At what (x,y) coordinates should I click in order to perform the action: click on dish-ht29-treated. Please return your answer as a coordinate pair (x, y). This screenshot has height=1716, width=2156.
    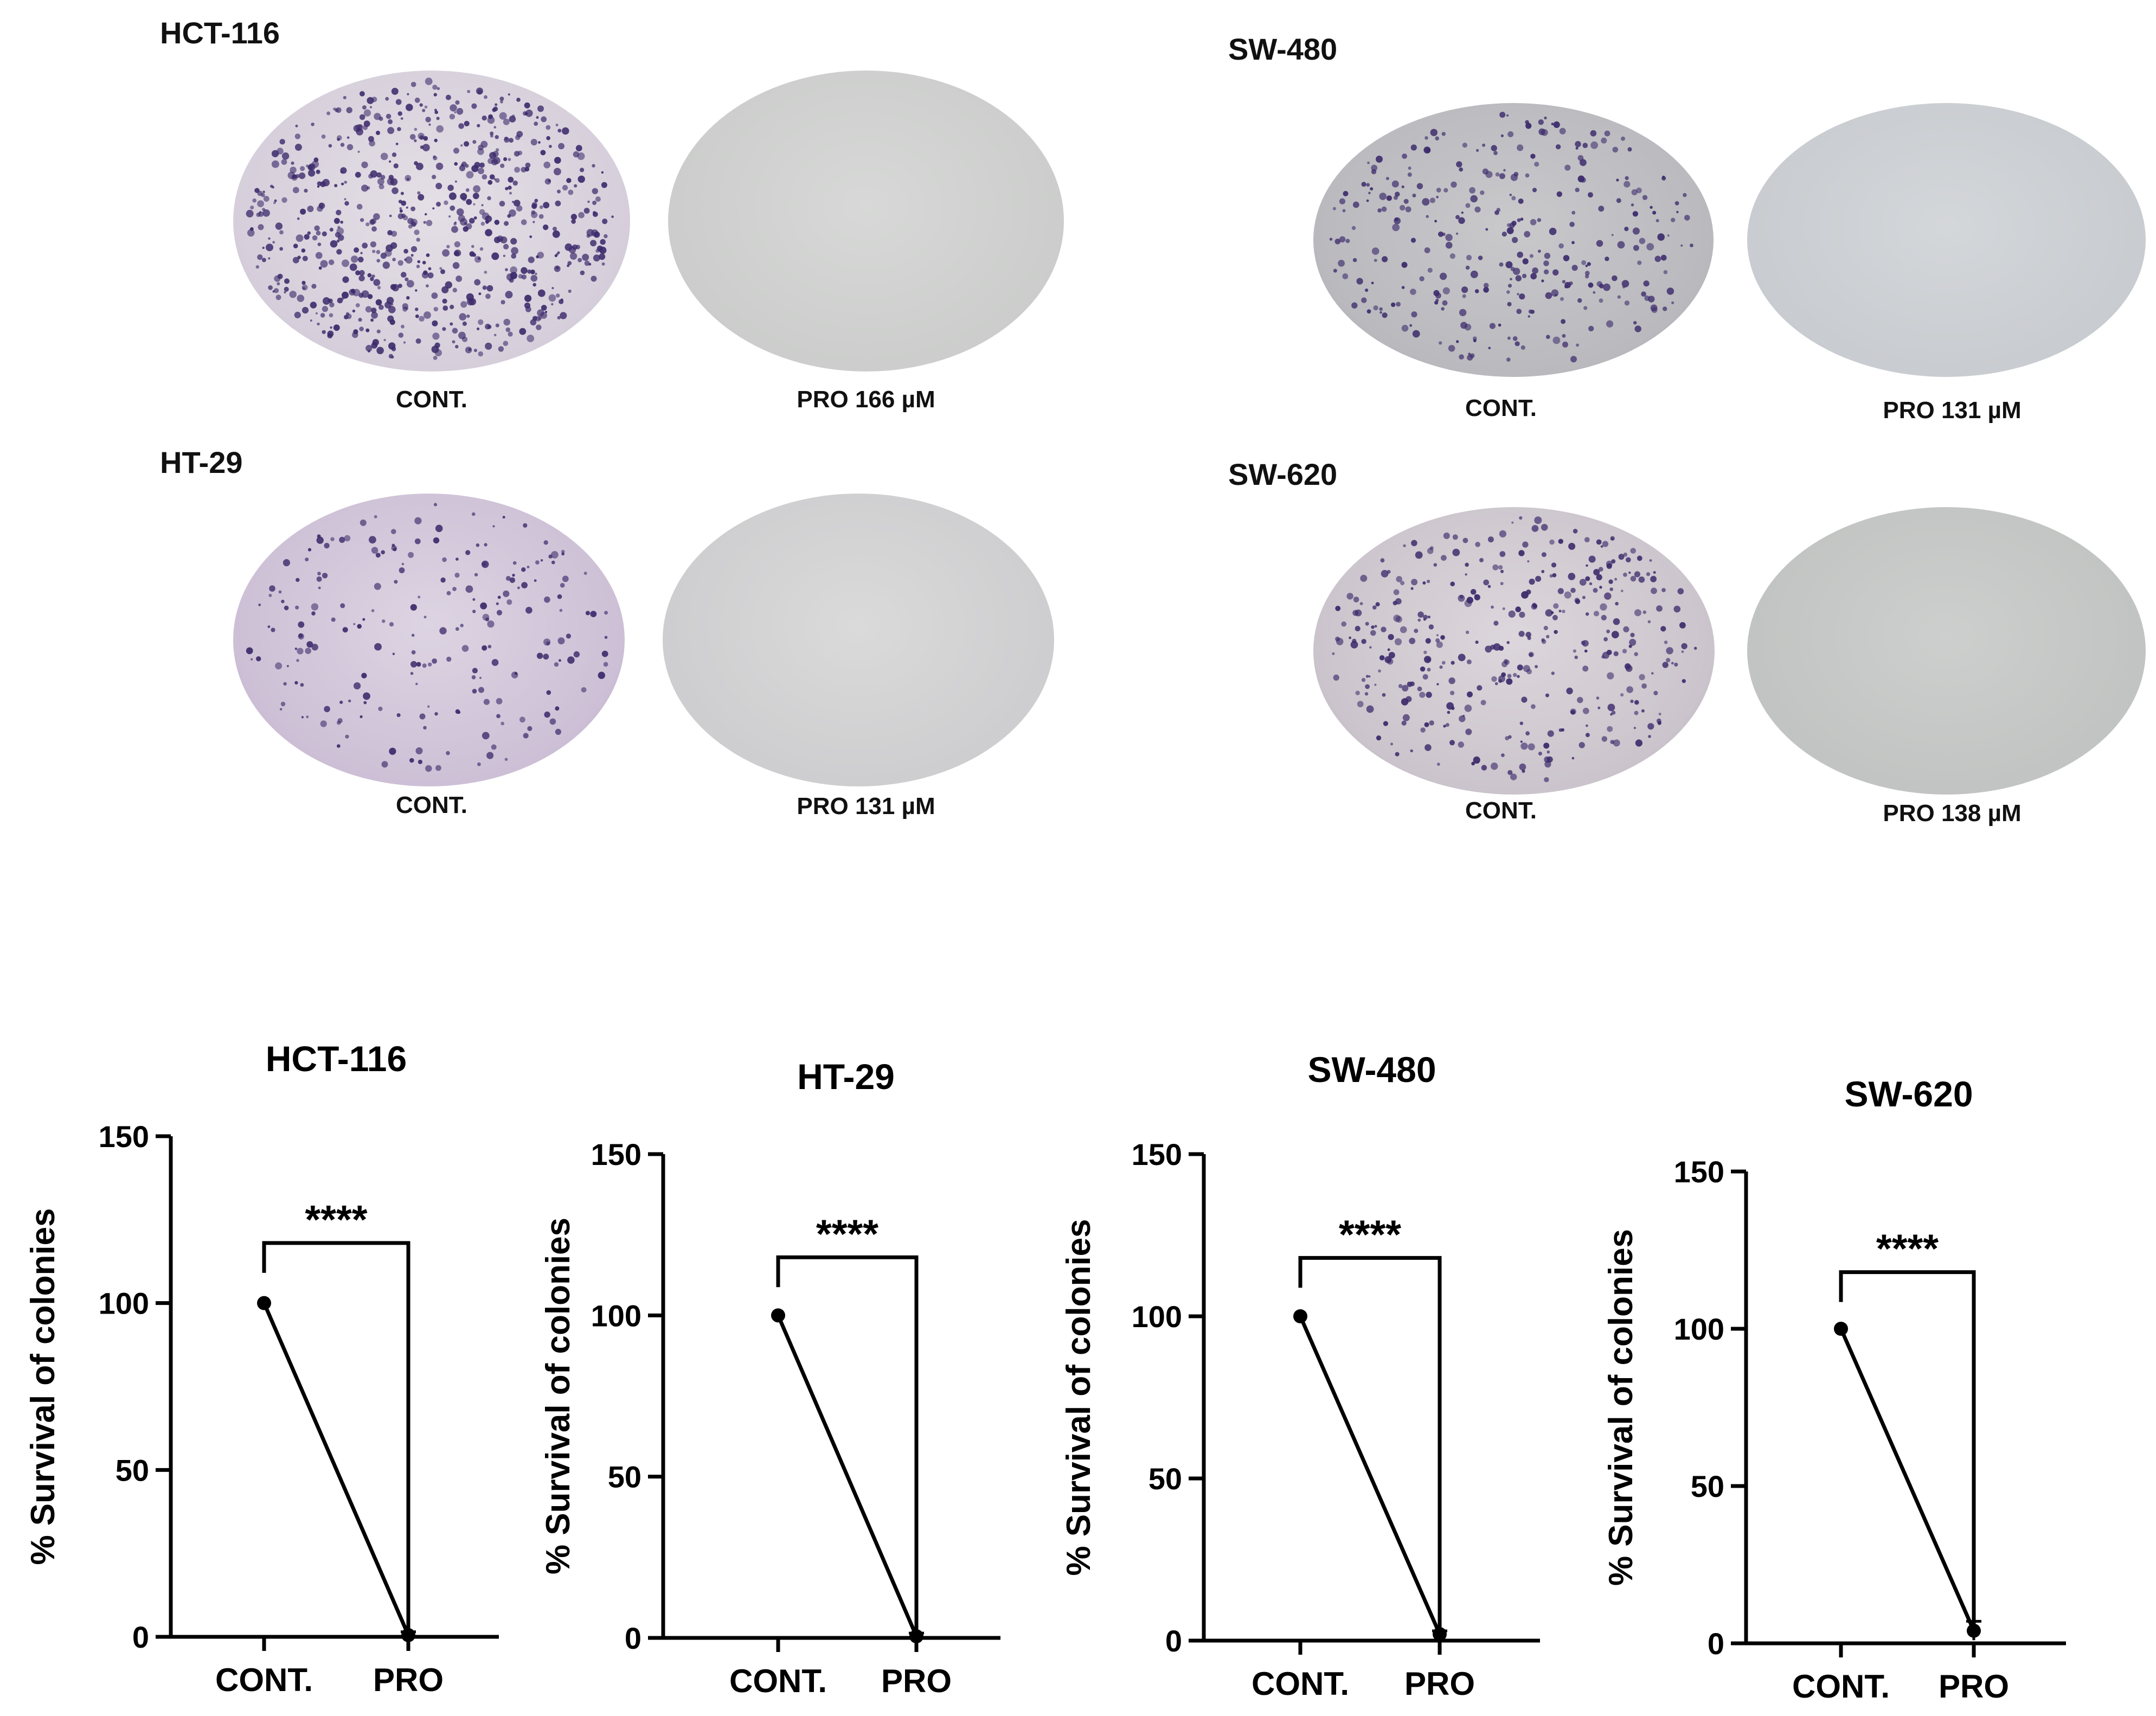
    Looking at the image, I should click on (859, 640).